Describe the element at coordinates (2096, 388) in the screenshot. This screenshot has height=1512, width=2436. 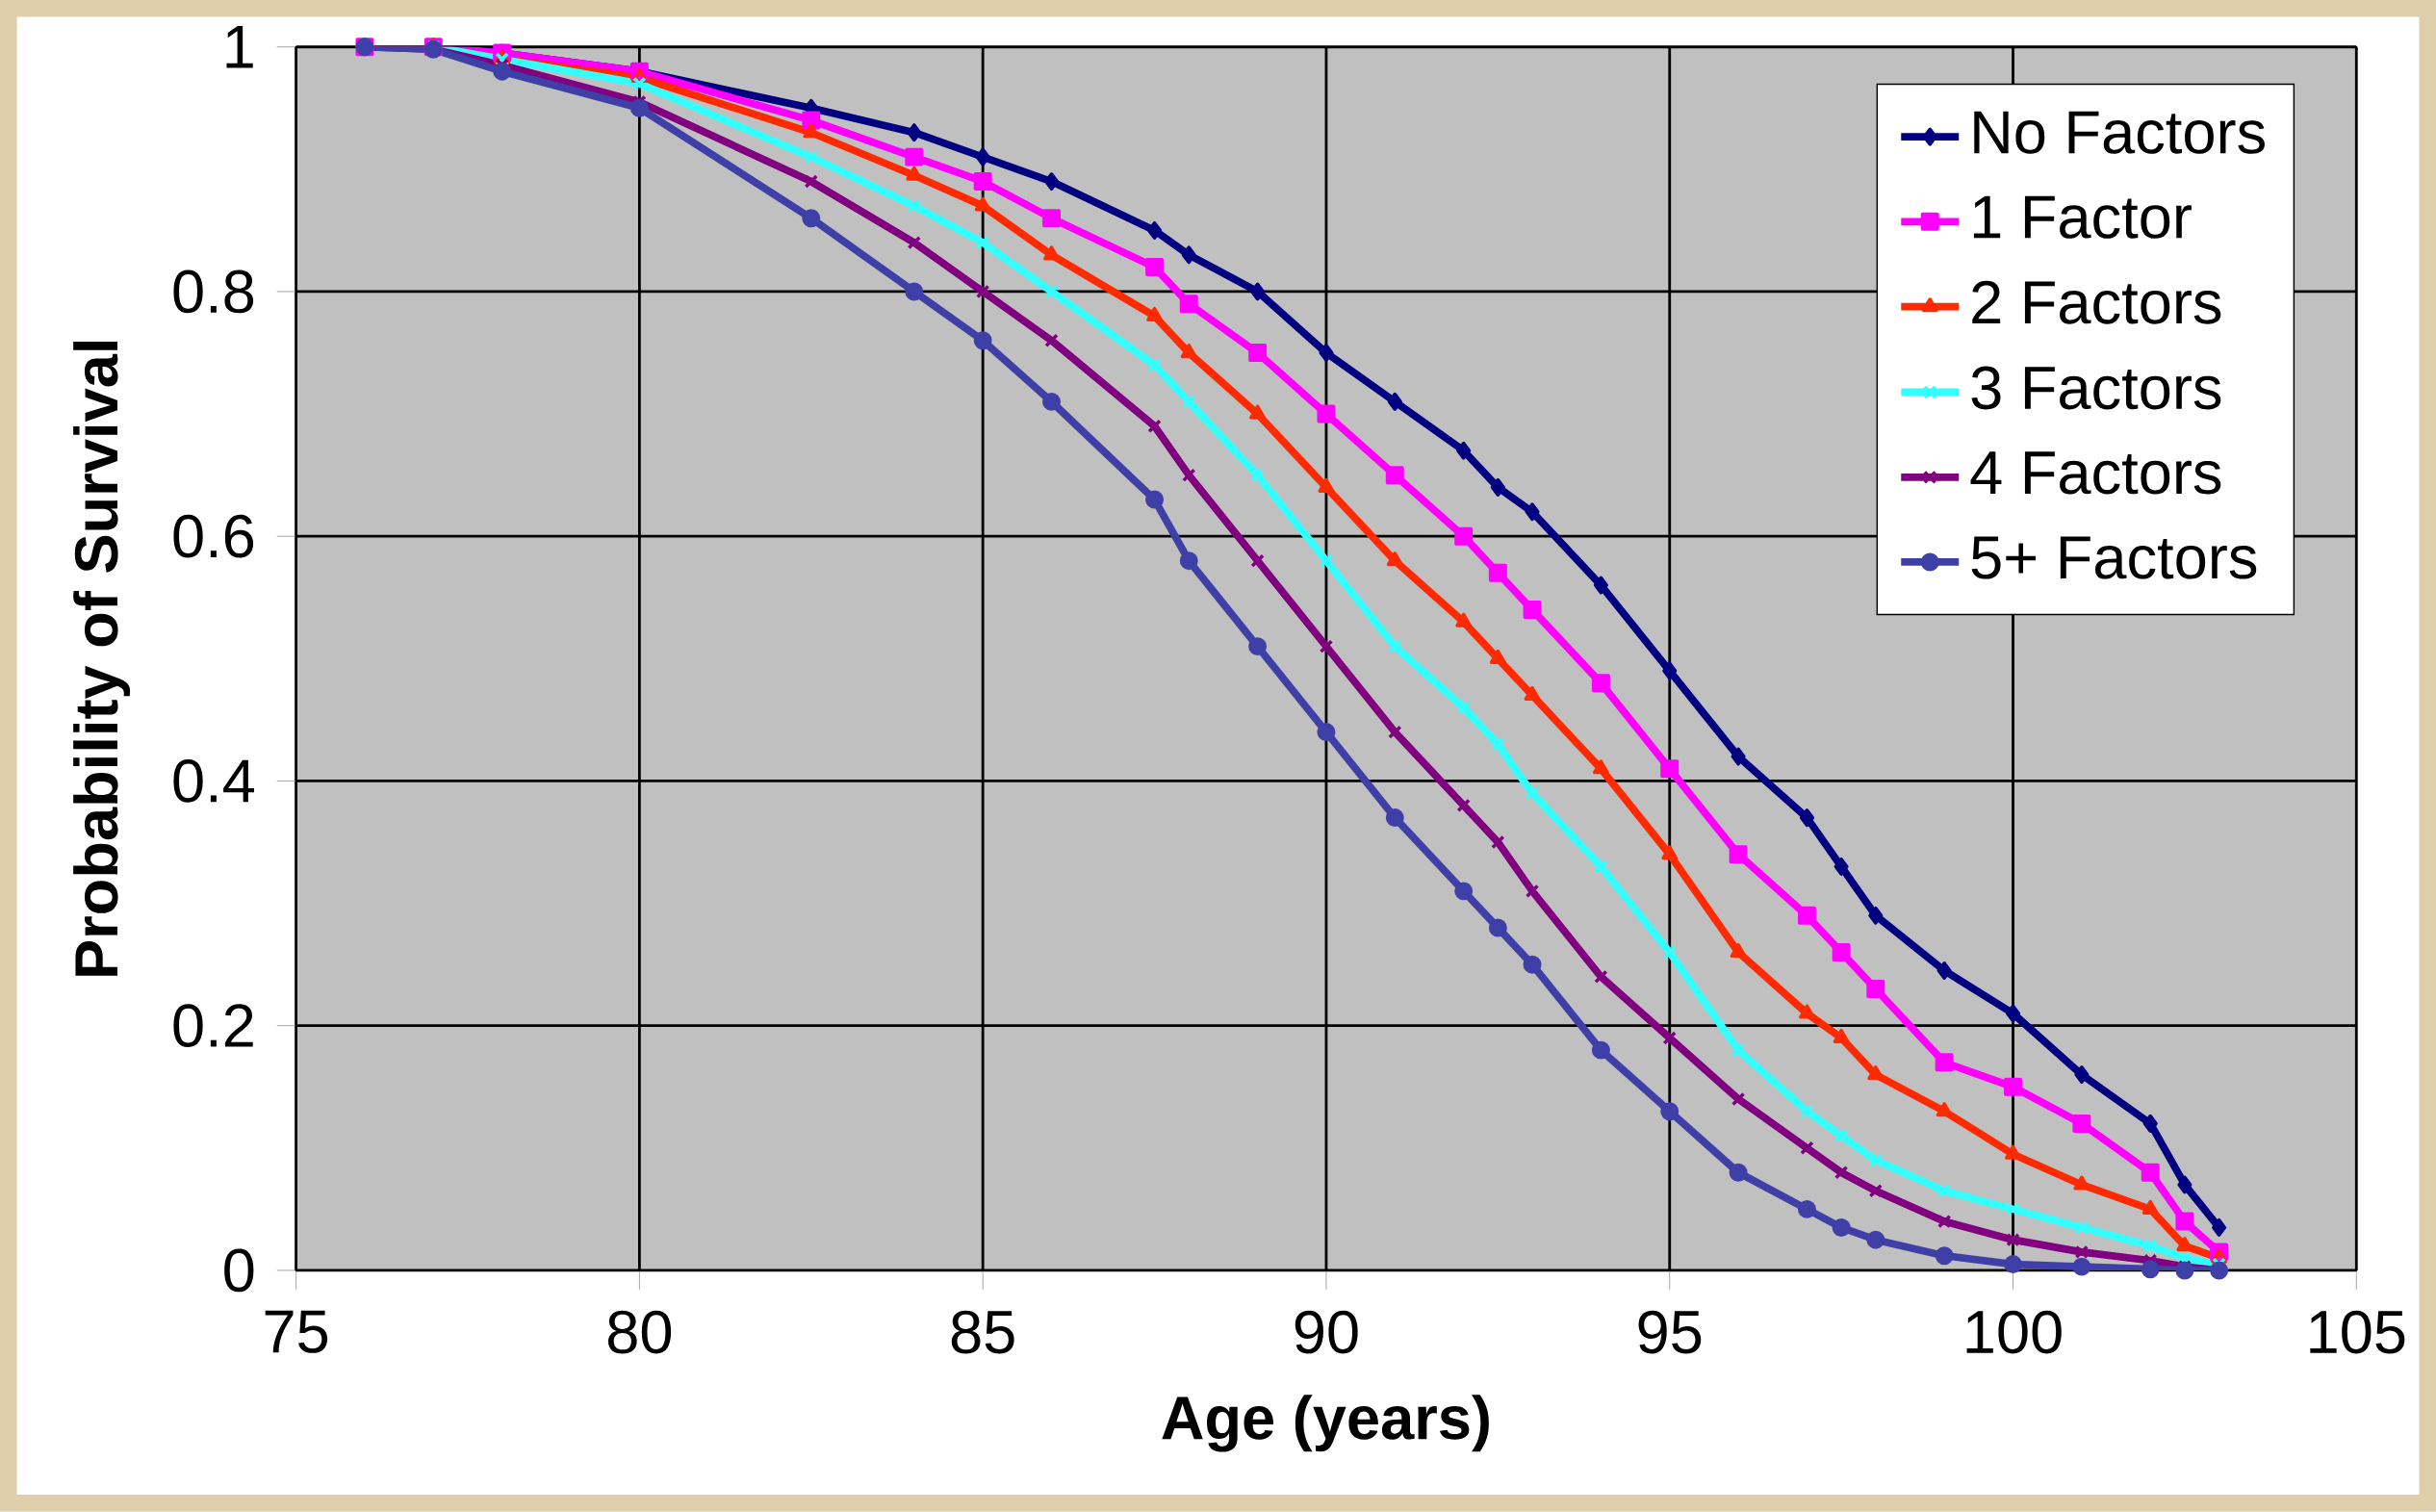
I see `legend-label: 3 Factors` at that location.